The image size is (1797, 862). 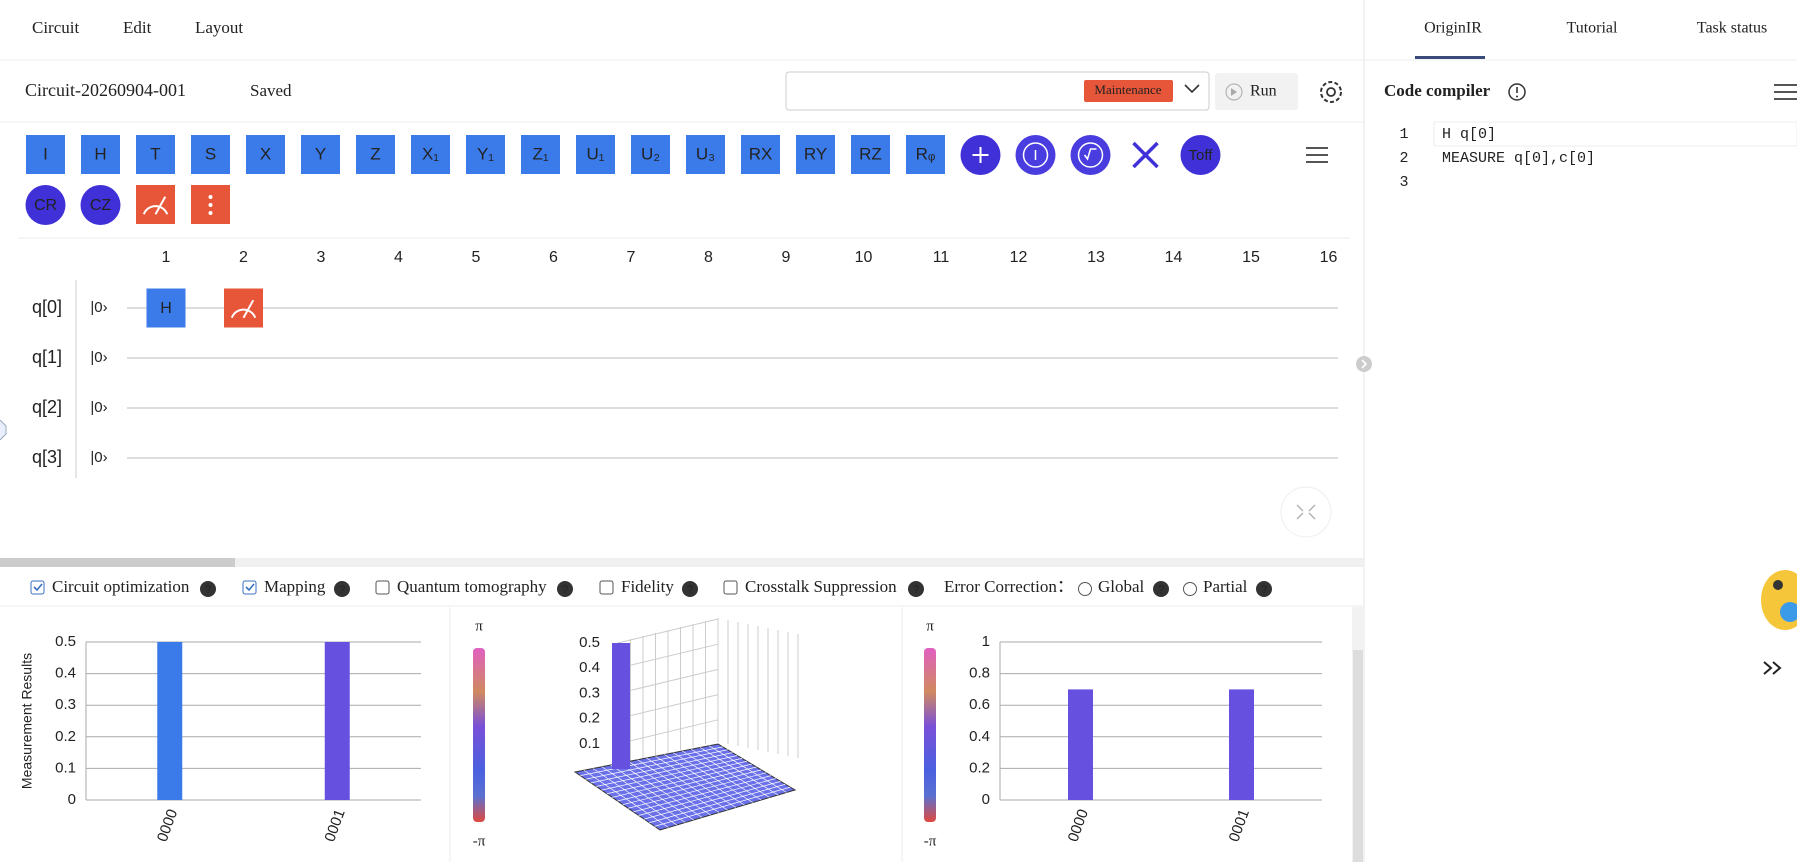 What do you see at coordinates (1785, 92) in the screenshot?
I see `compiler-menu` at bounding box center [1785, 92].